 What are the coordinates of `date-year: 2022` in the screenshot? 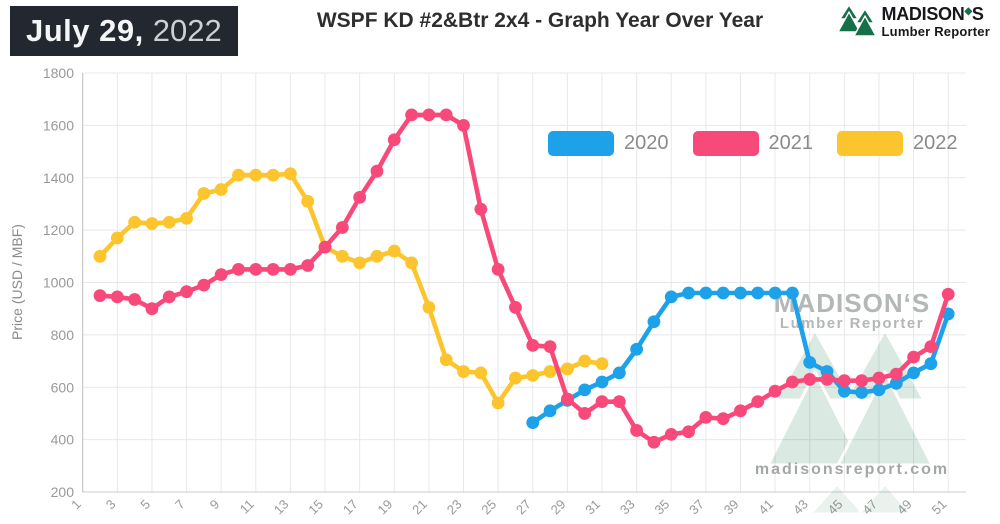 It's located at (187, 30).